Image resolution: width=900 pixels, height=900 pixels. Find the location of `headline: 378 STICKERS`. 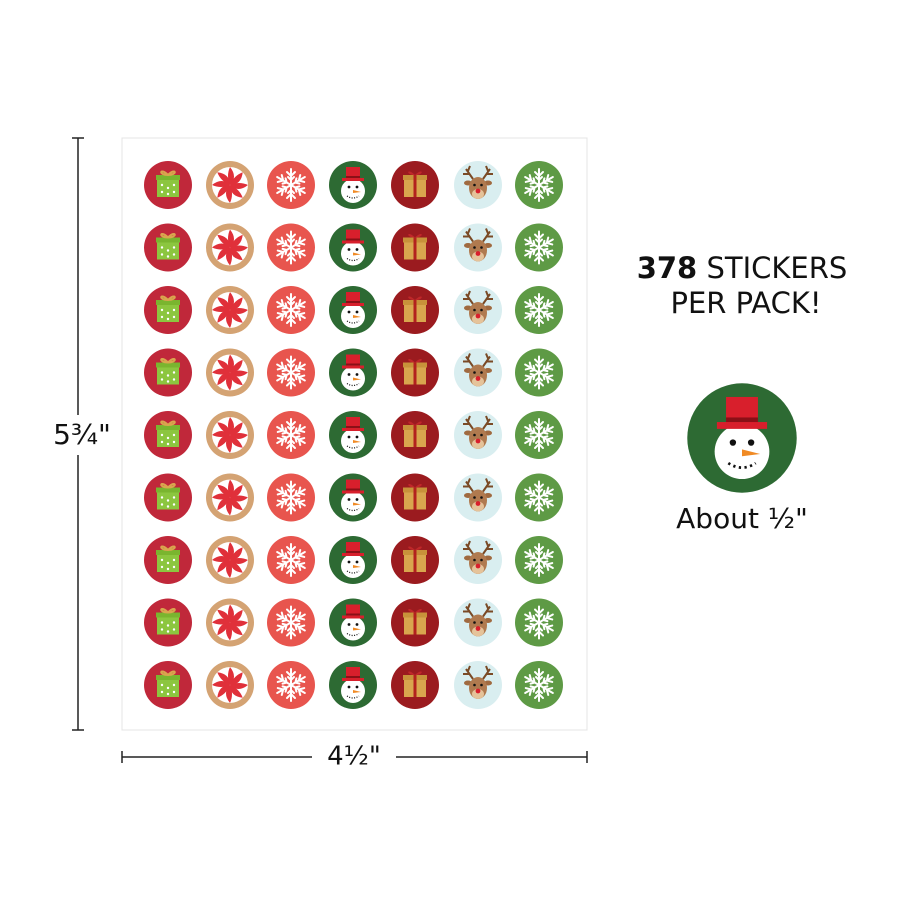

headline: 378 STICKERS is located at coordinates (742, 268).